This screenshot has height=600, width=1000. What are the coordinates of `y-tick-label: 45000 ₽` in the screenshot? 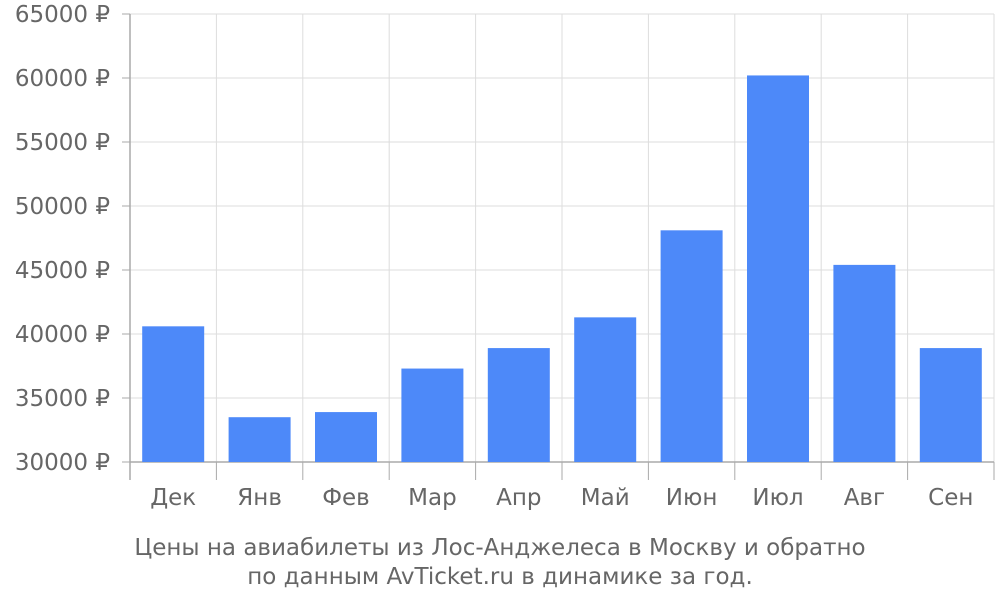 It's located at (62, 271).